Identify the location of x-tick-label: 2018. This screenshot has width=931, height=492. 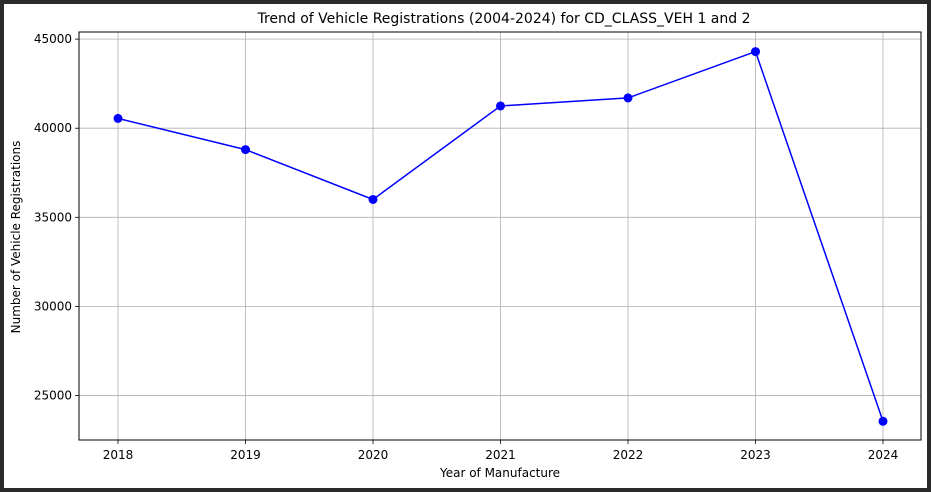
(118, 455).